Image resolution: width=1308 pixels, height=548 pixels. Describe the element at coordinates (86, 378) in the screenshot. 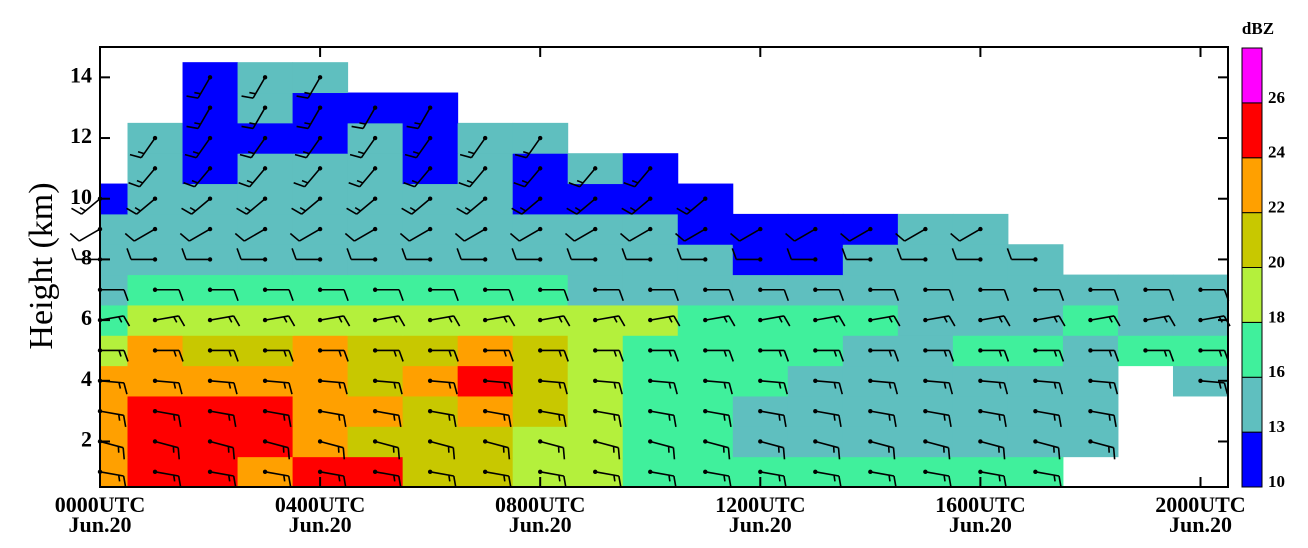

I see `y-tick-label: 4` at that location.